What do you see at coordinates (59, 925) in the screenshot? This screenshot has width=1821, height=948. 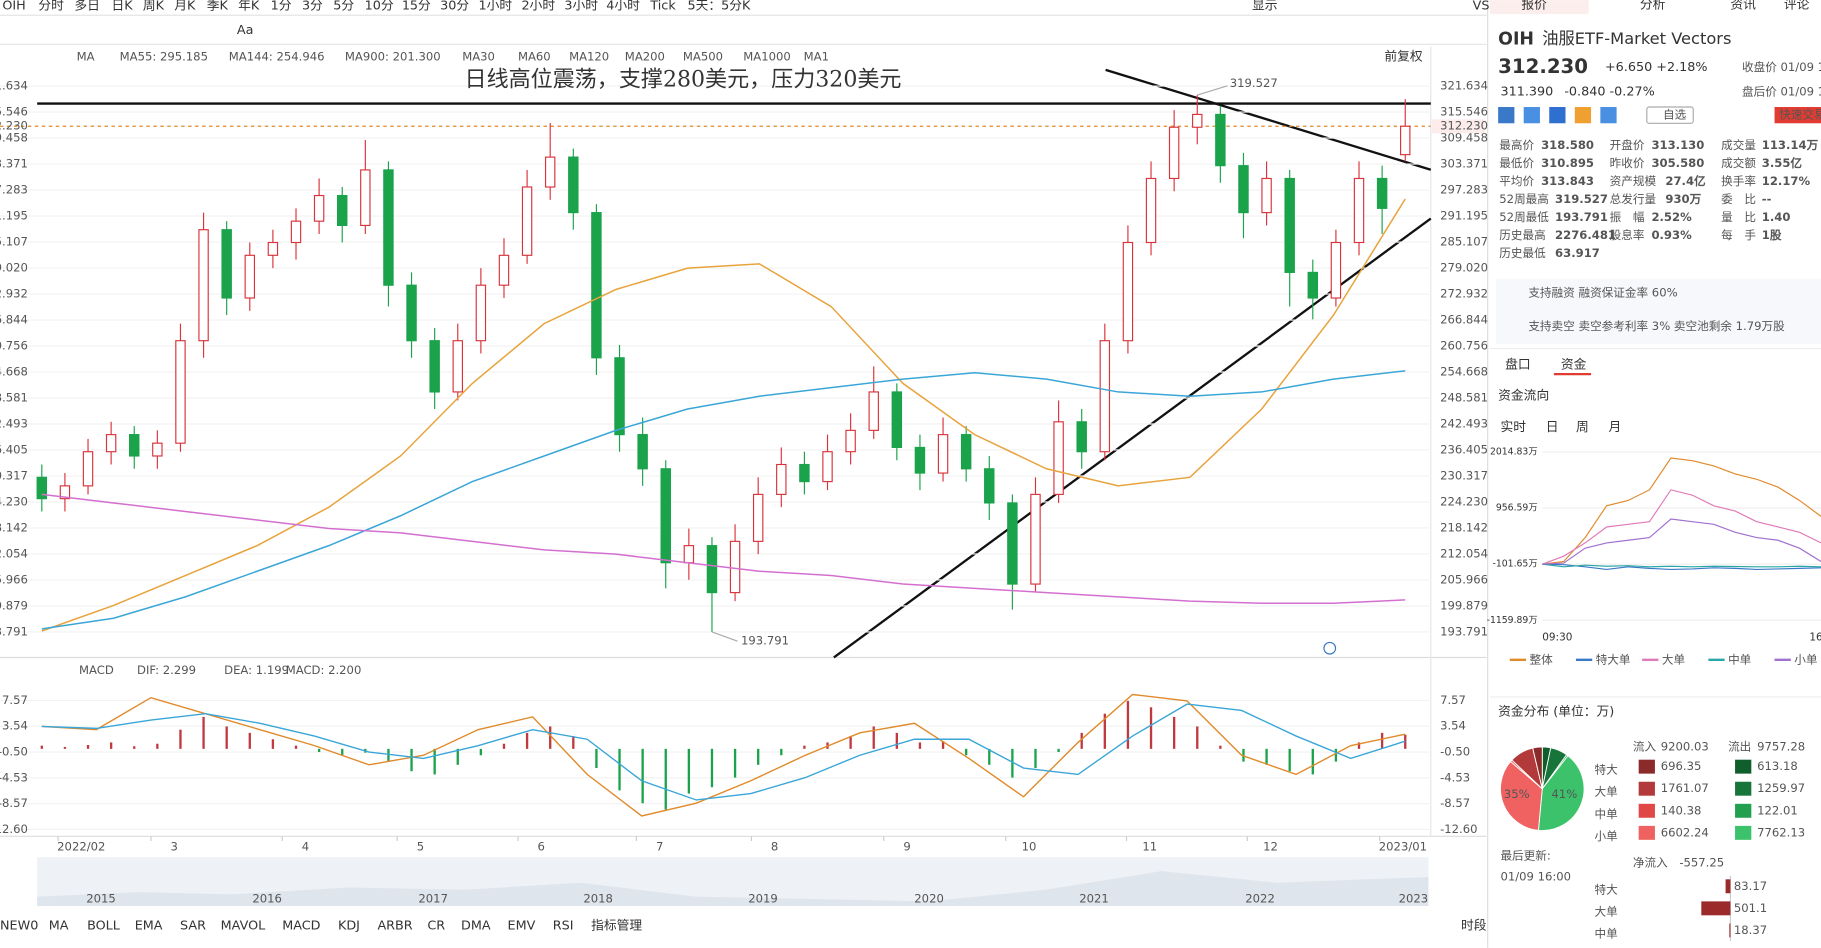 I see `indicator-button: MA` at bounding box center [59, 925].